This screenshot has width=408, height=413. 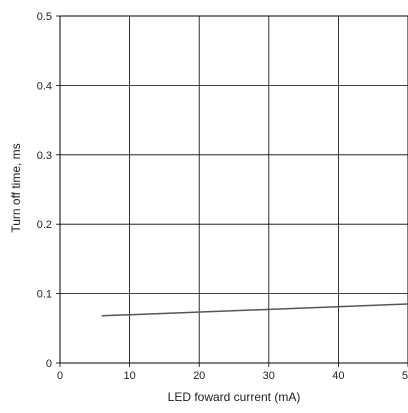 I want to click on y-tick-label: 0, so click(x=49, y=364).